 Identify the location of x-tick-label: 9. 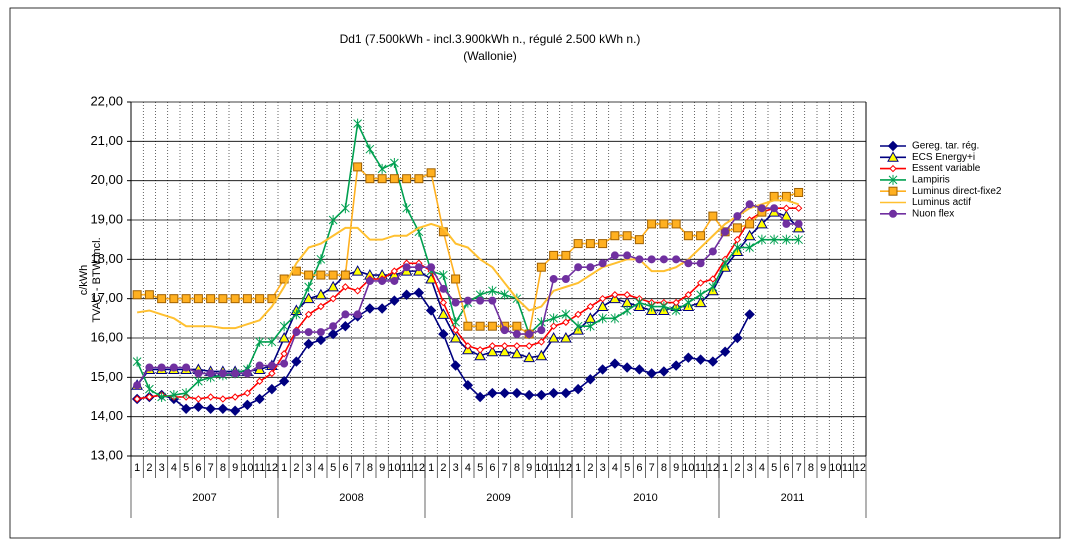
(382, 468).